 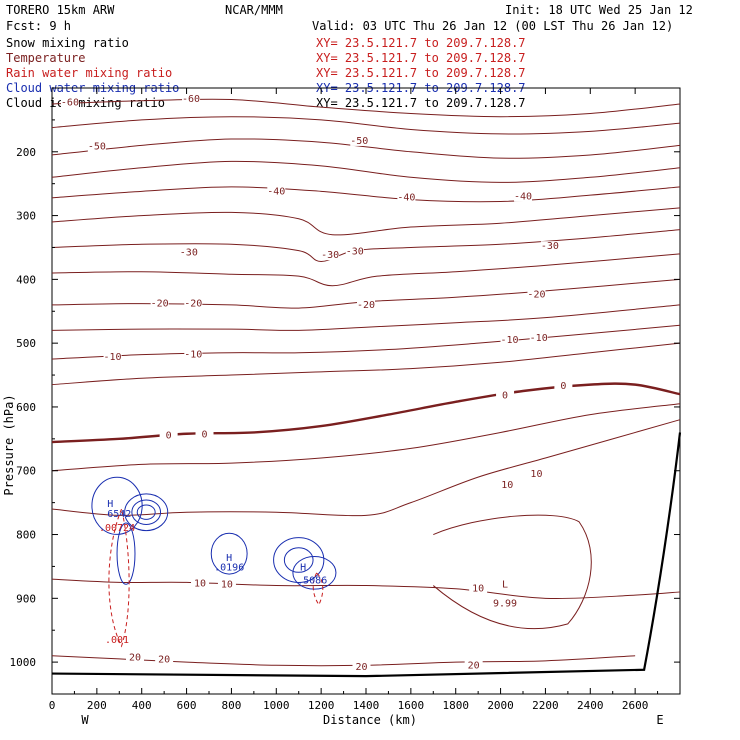 I want to click on model-title: TORERO 15km ARW, so click(x=60, y=10).